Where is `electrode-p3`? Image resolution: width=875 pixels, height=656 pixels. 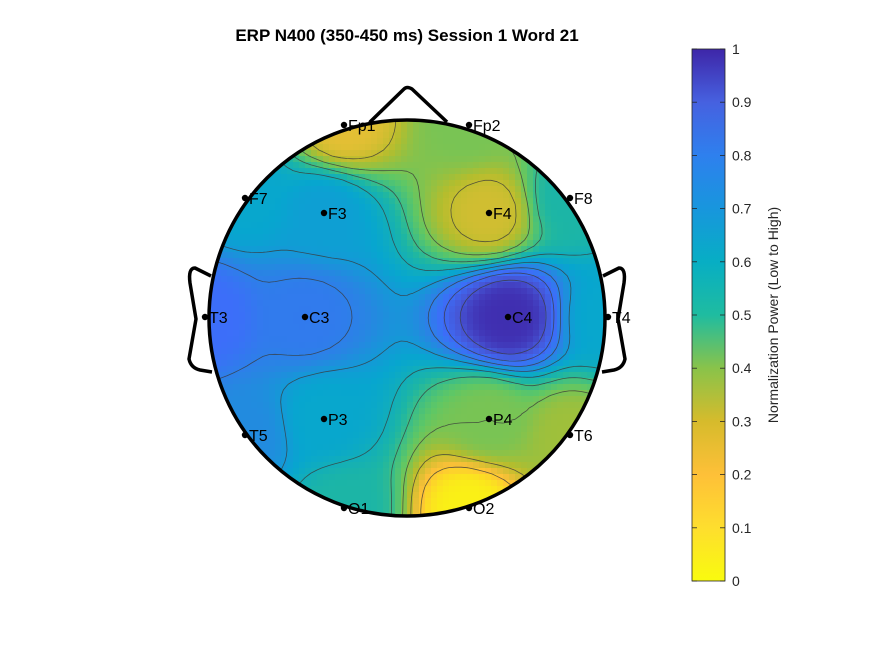 electrode-p3 is located at coordinates (324, 419).